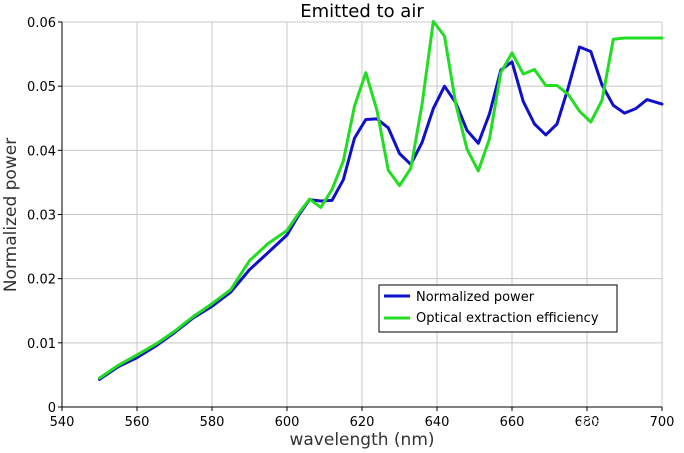  I want to click on x-axis-label: wavelength (nm), so click(361, 440).